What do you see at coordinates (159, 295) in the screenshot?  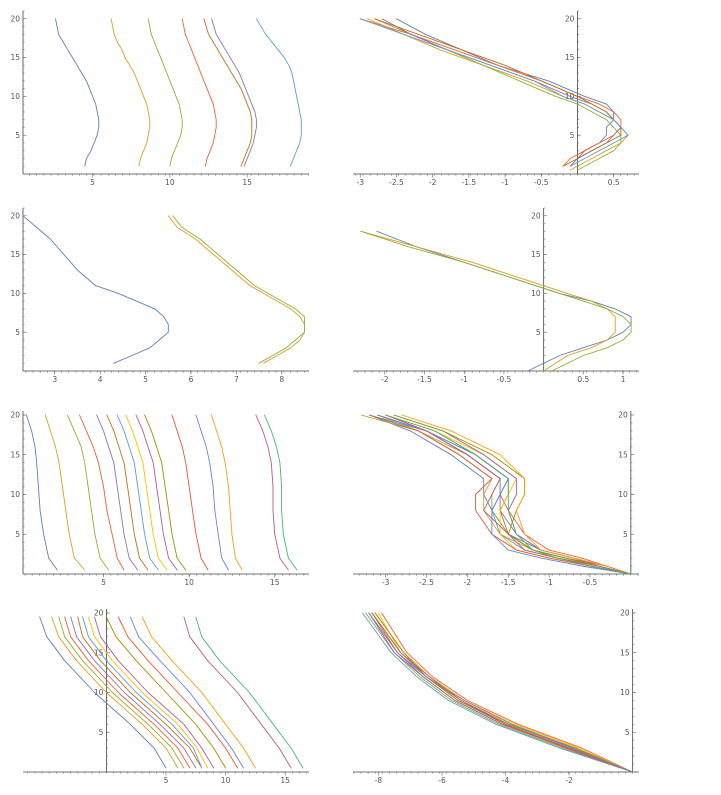 I see `chart-panel-3: 3 4 5 6 7 8 5 10 15 20` at bounding box center [159, 295].